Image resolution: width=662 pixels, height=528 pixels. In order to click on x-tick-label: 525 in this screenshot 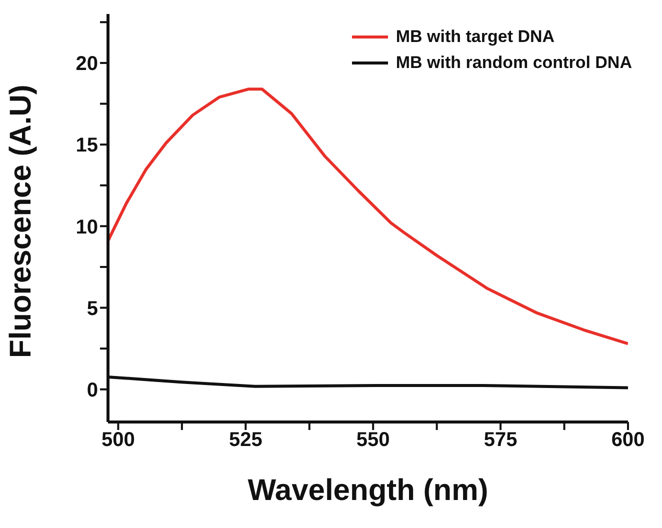, I will do `click(245, 440)`.